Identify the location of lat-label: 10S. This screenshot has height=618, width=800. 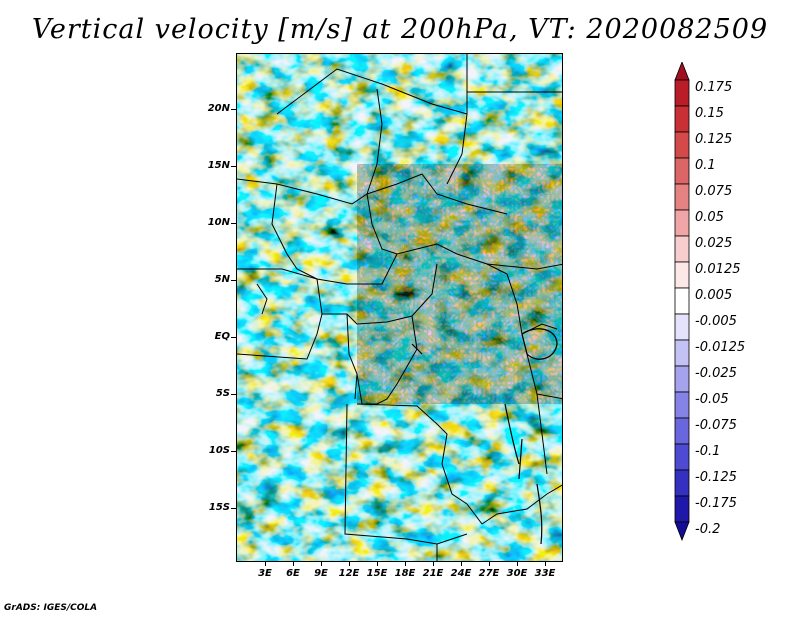
(219, 450).